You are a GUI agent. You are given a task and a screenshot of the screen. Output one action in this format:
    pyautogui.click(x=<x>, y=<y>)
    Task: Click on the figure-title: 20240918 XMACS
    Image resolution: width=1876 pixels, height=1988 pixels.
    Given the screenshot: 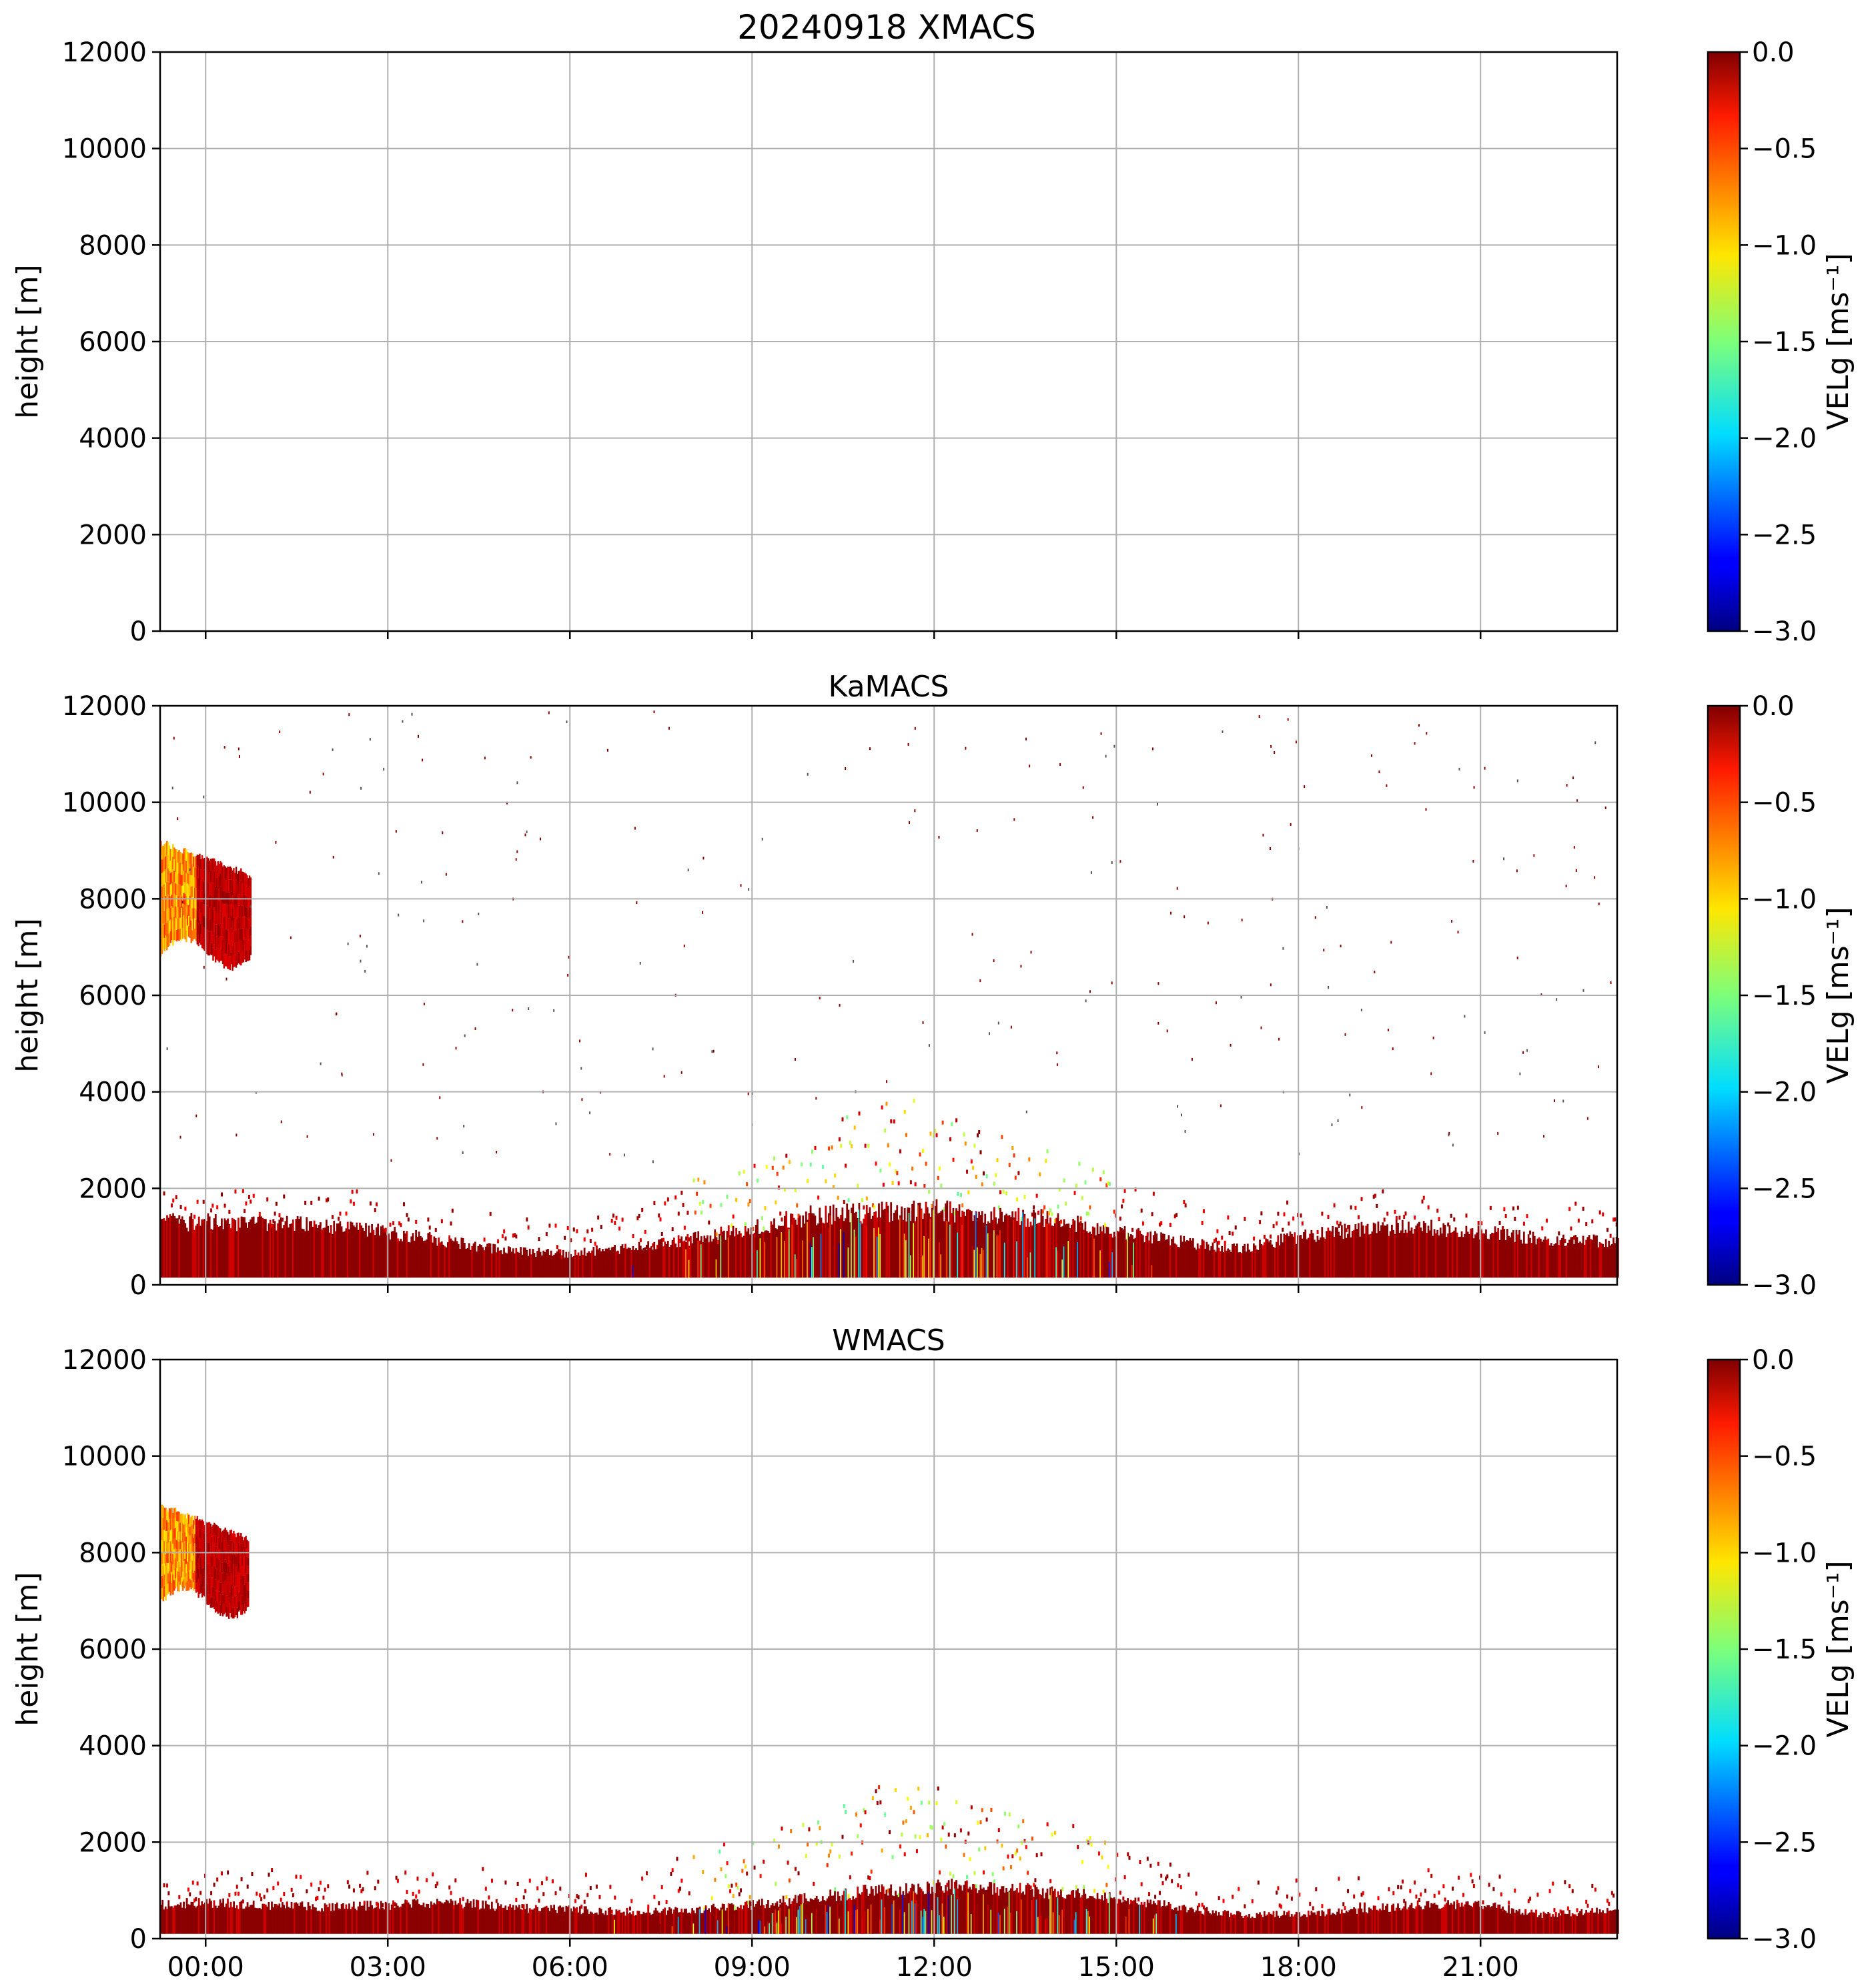 What is the action you would take?
    pyautogui.click(x=886, y=27)
    